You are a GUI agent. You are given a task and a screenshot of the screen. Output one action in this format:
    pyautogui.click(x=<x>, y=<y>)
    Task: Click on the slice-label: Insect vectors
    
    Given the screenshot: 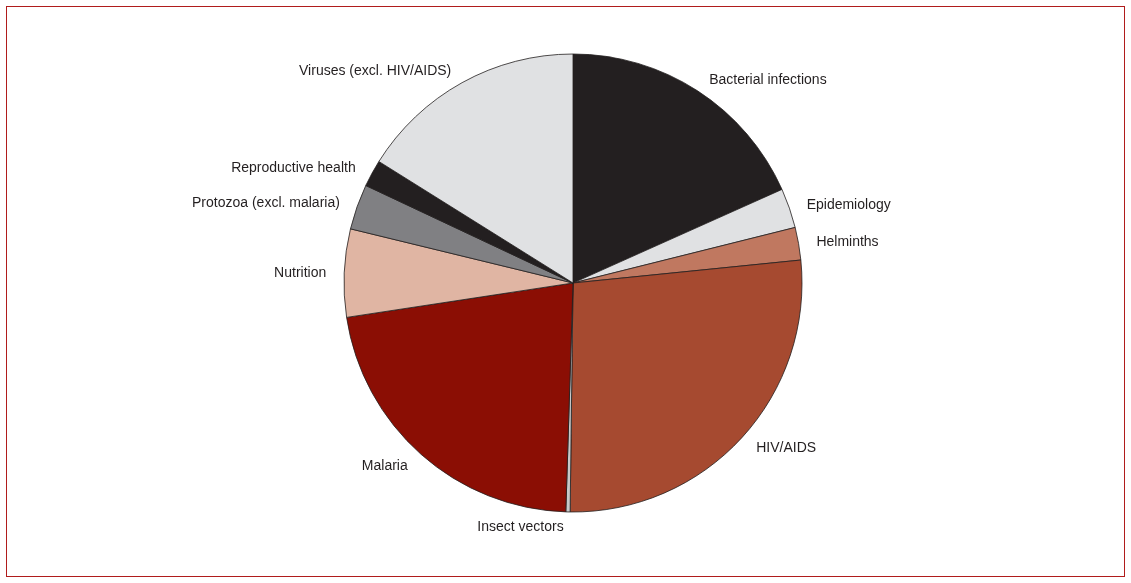 What is the action you would take?
    pyautogui.click(x=520, y=525)
    